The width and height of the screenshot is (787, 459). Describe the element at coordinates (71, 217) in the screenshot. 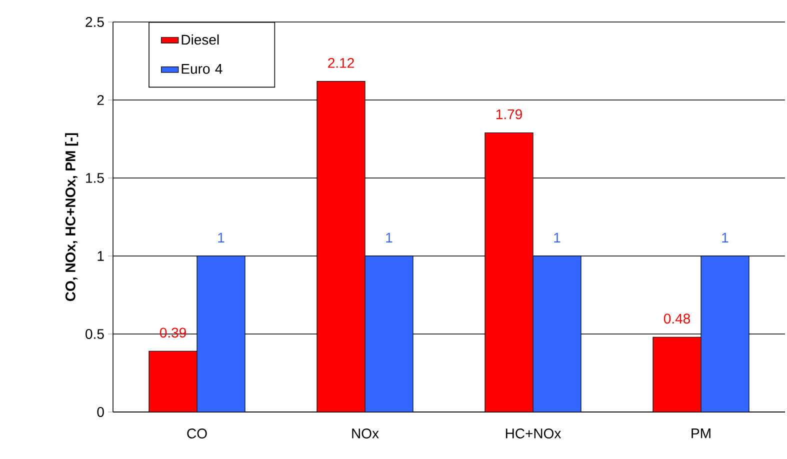

I see `y-axis-title: CO, NOx, HC+NOx, PM [-]` at that location.